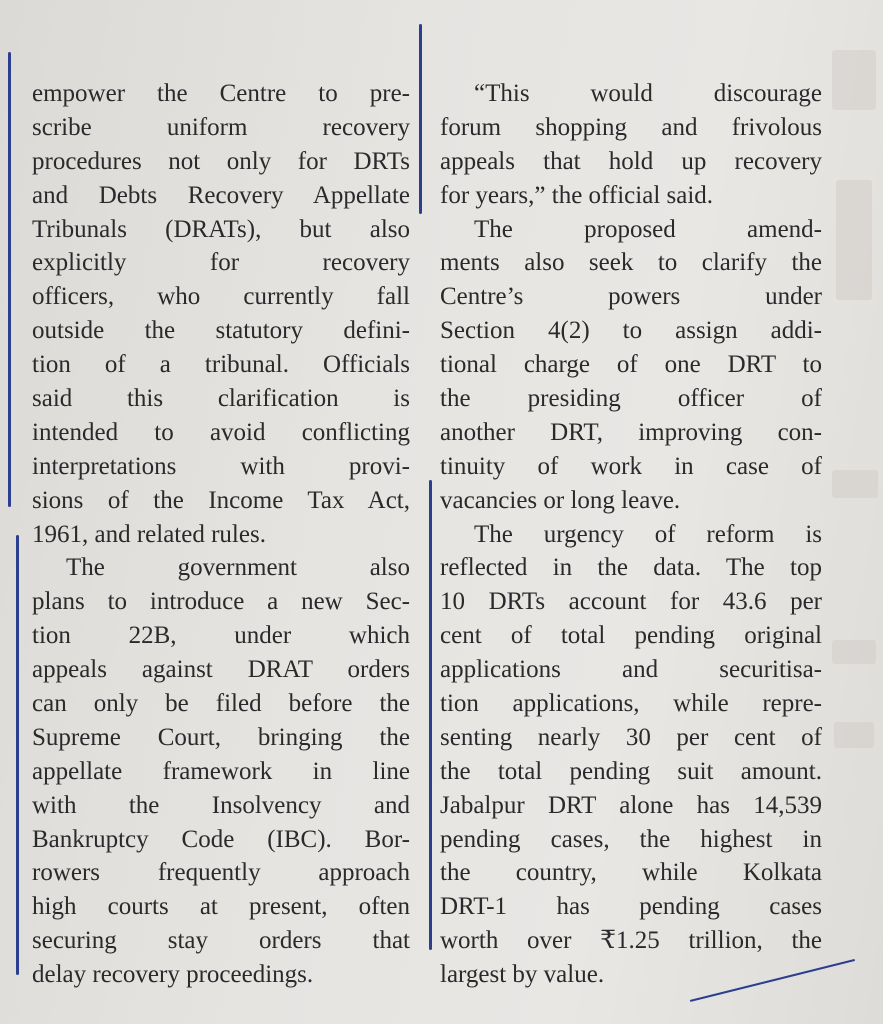 The image size is (883, 1024). Describe the element at coordinates (221, 297) in the screenshot. I see `text-line: officers, who currently fall` at that location.